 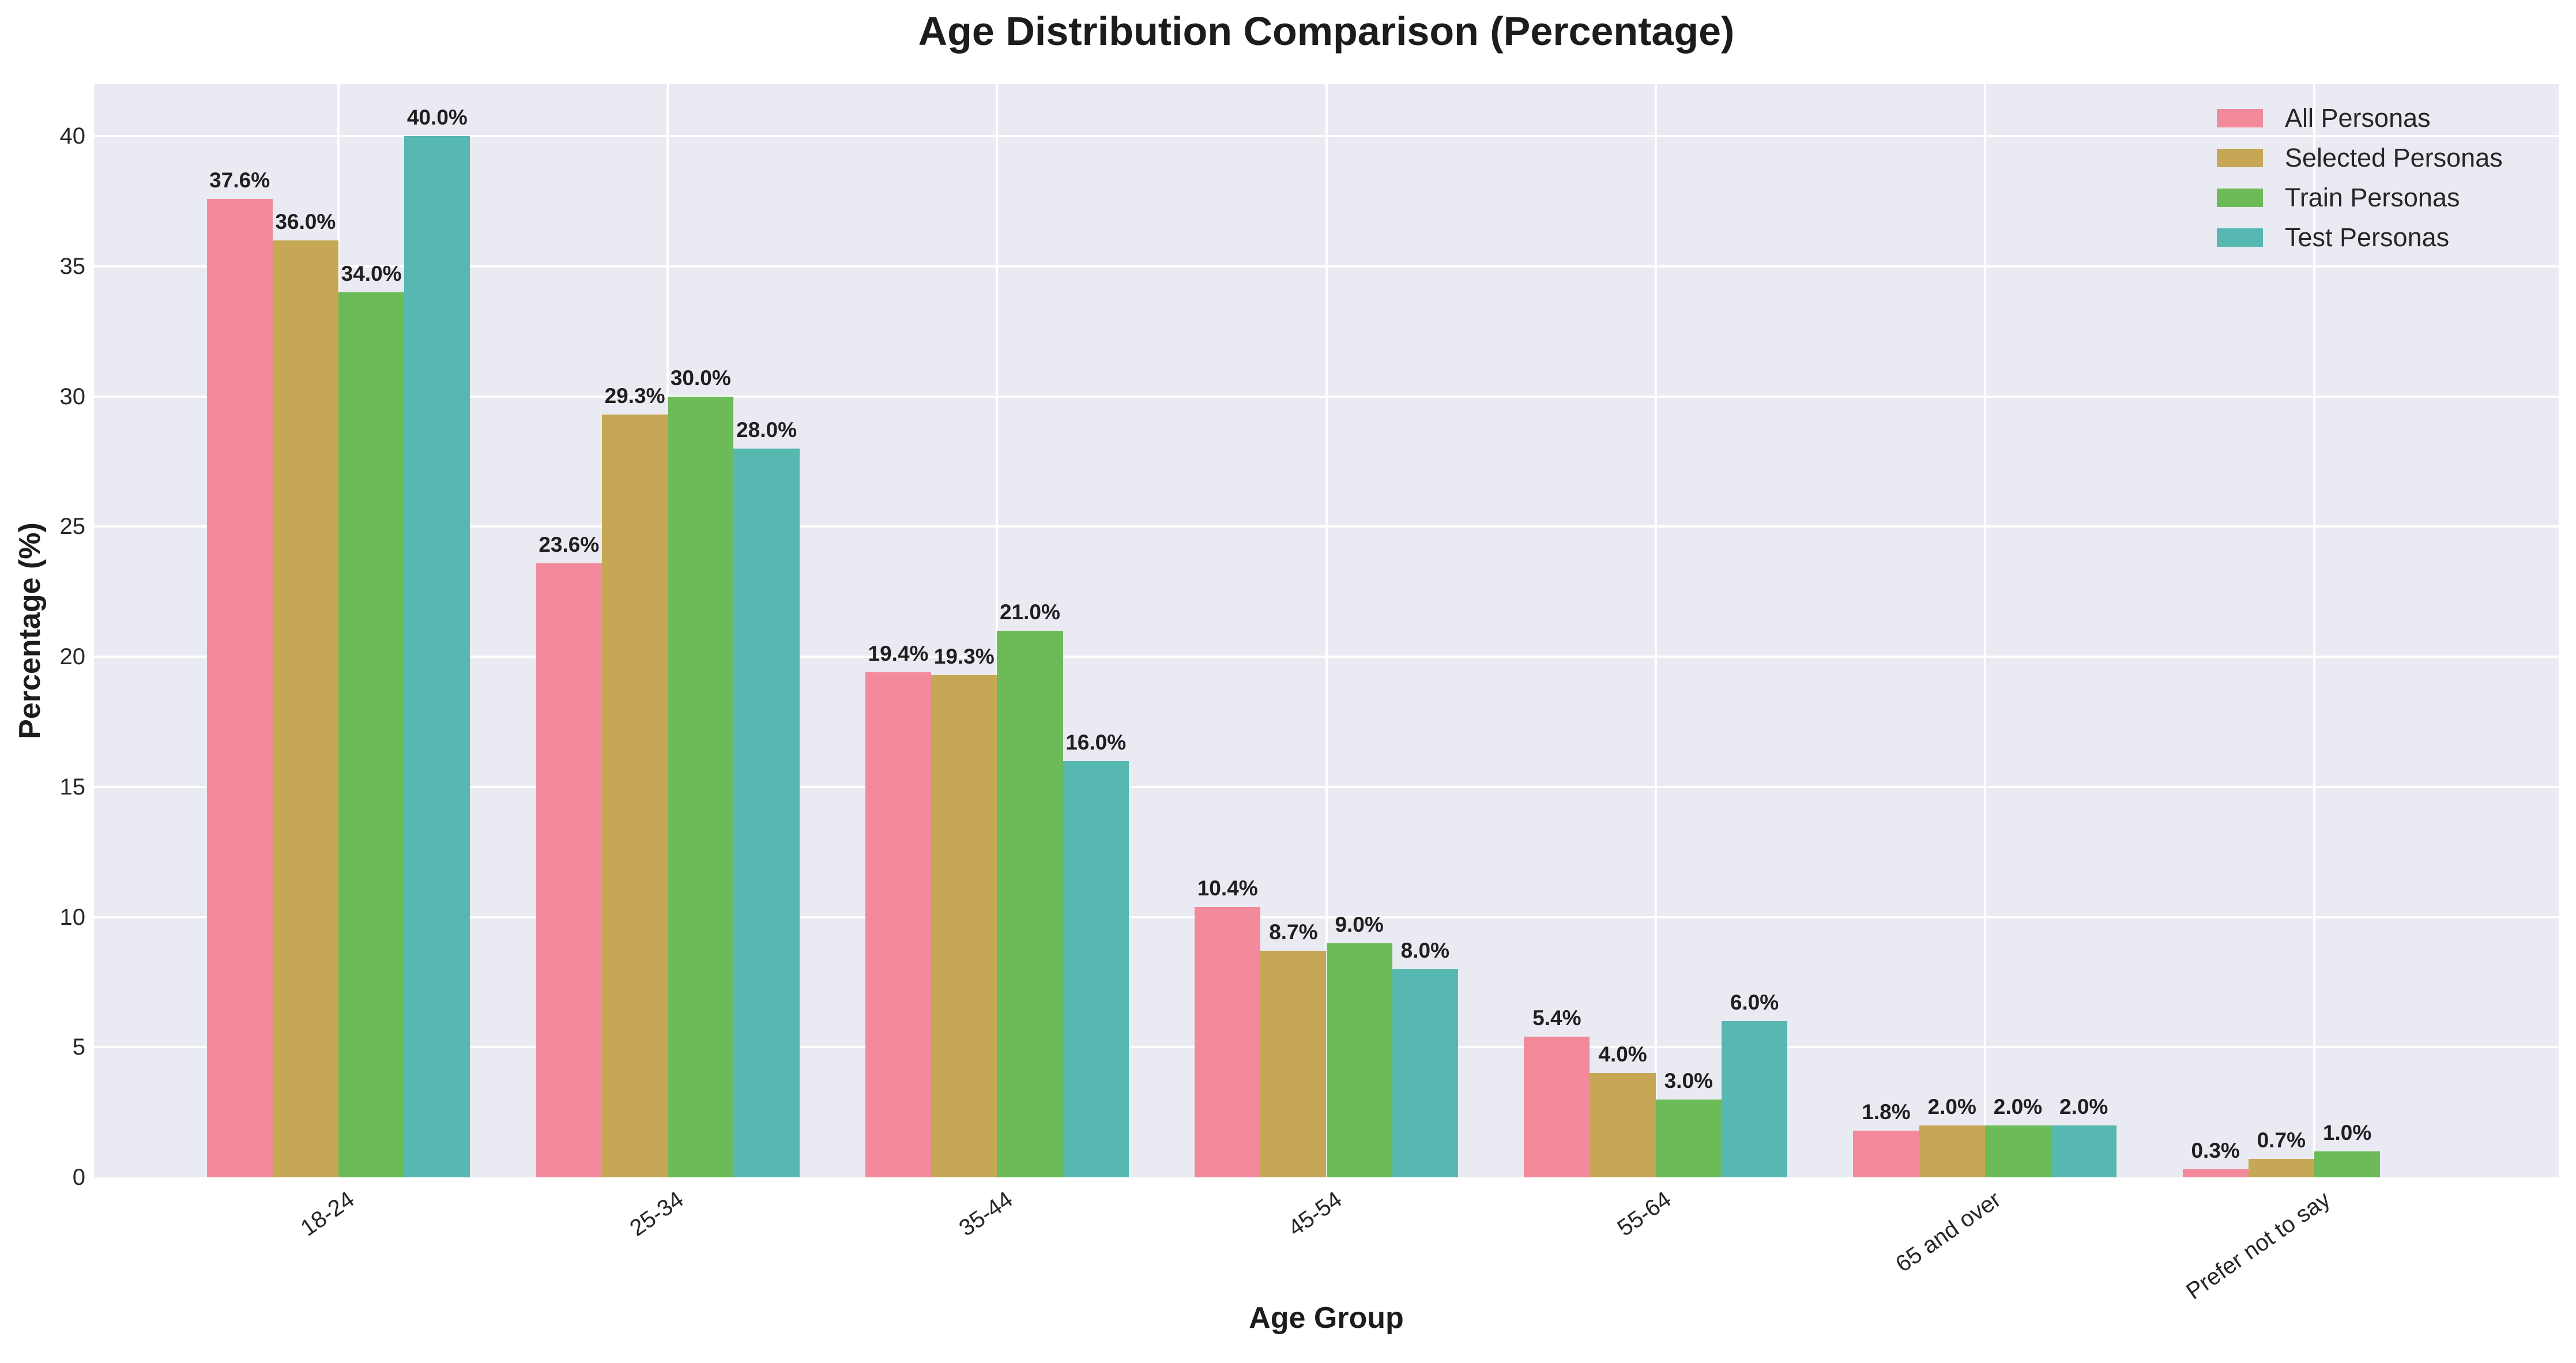 What do you see at coordinates (766, 430) in the screenshot?
I see `bar-value-label: 28.0%` at bounding box center [766, 430].